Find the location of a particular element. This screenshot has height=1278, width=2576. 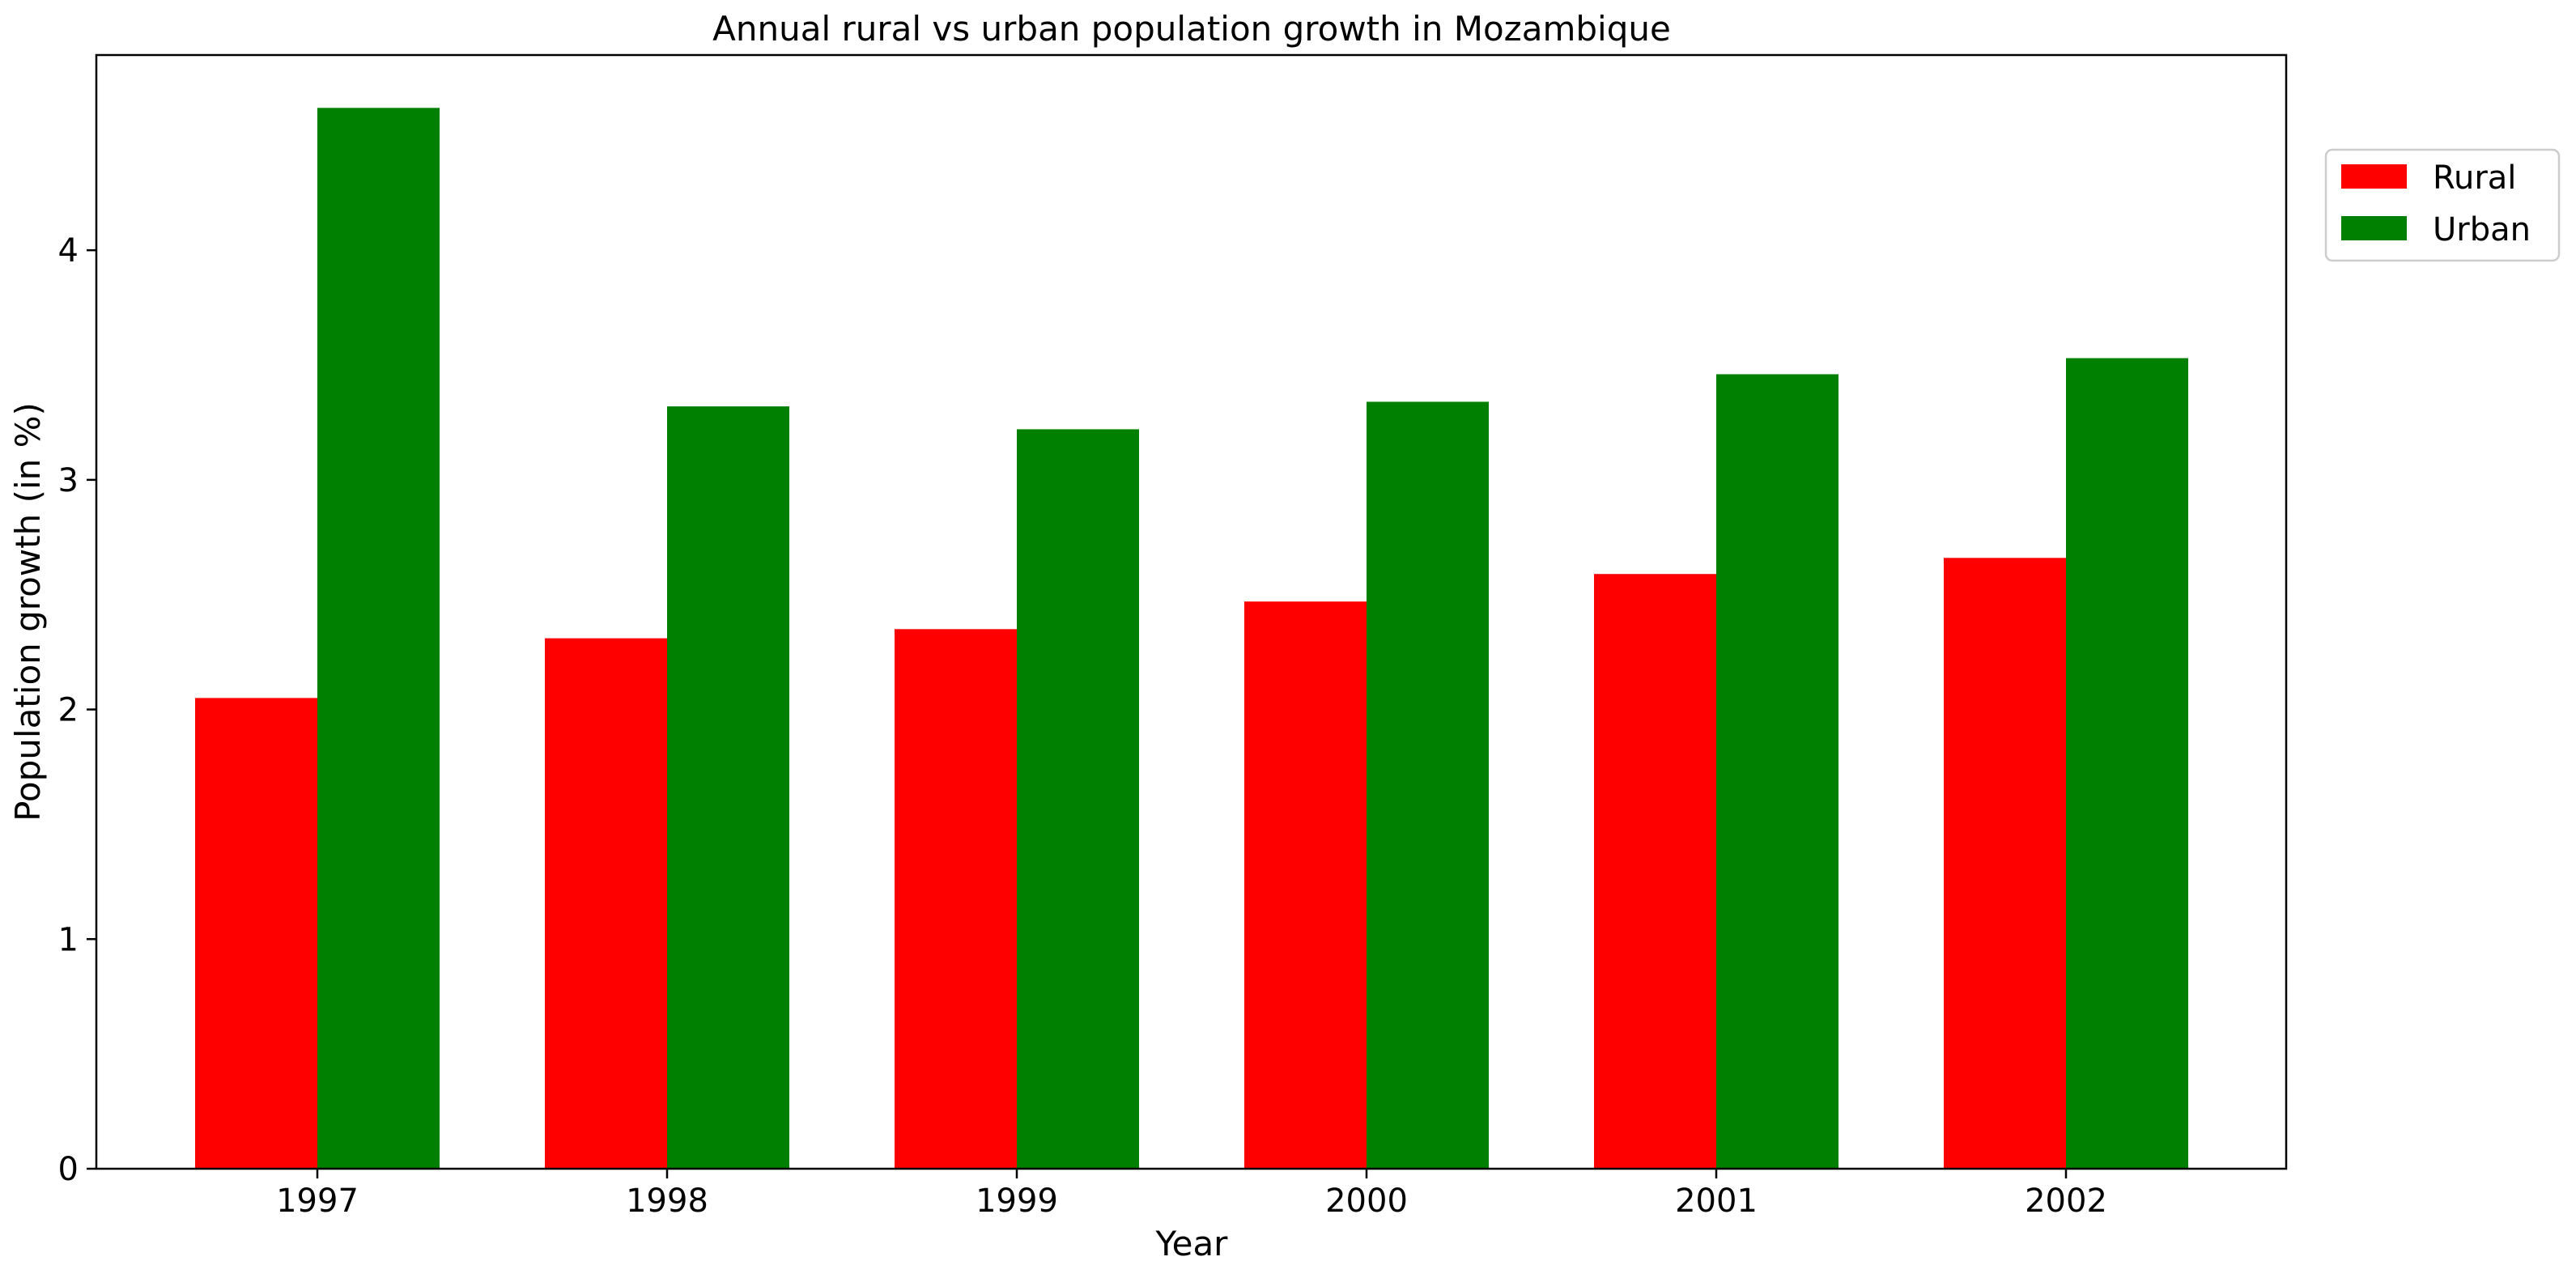

legend-swatch-urban is located at coordinates (2374, 228).